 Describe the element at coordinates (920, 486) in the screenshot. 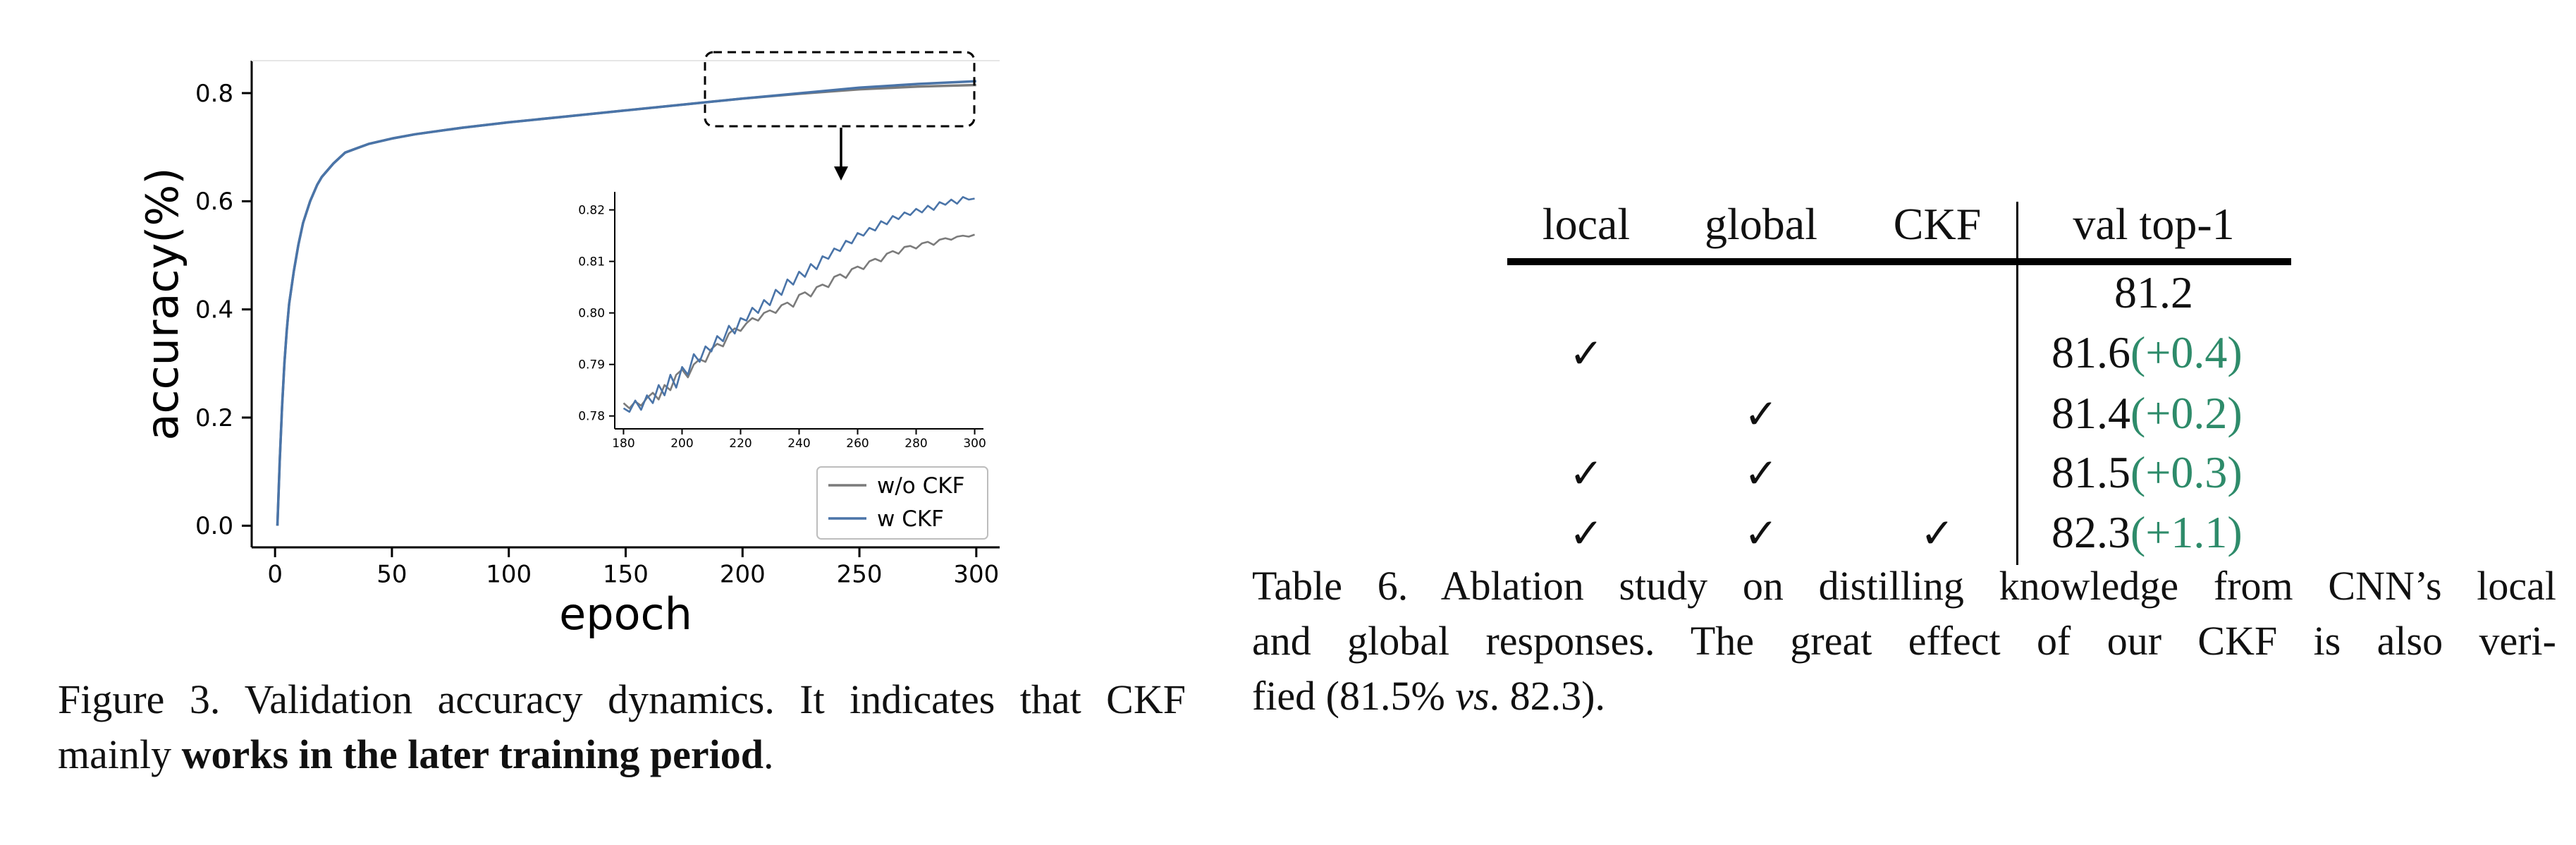

I see `legend-label: w/o CKF` at that location.